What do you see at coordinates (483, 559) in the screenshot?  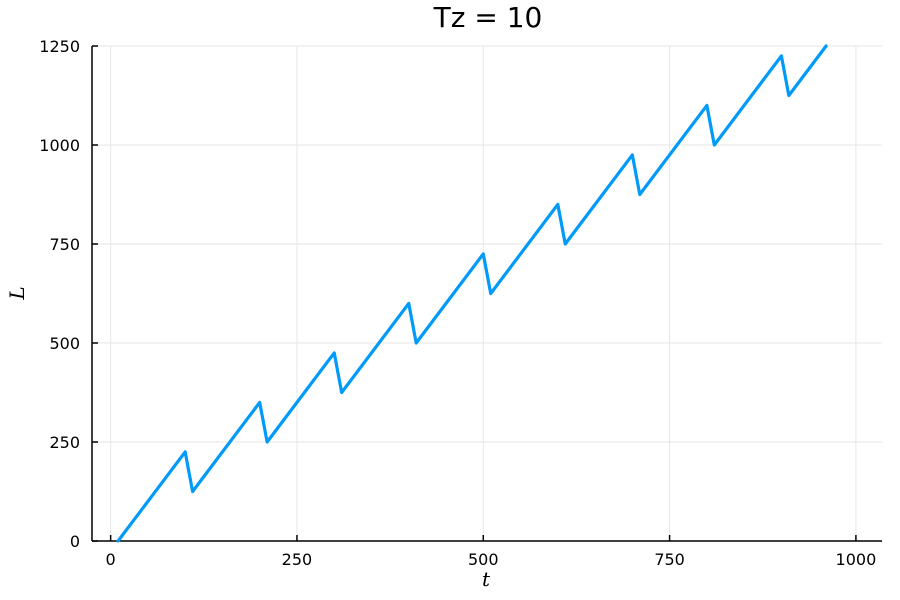 I see `x-tick-label-2: 500` at bounding box center [483, 559].